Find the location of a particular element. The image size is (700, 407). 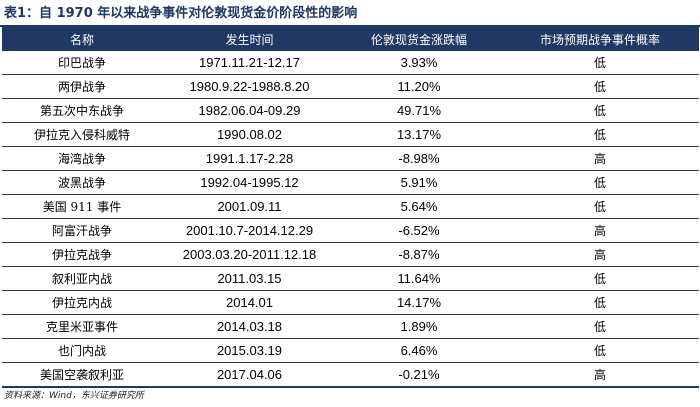

header-probability: 市场预期战争事件概率 is located at coordinates (600, 39).